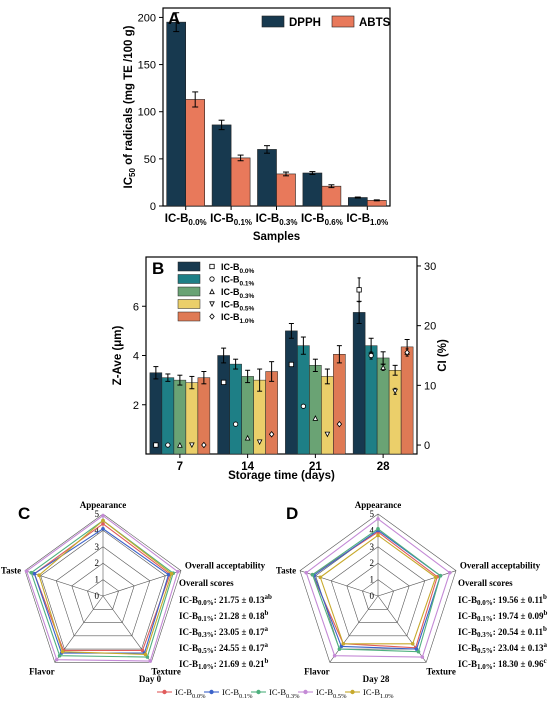 The width and height of the screenshot is (550, 702). What do you see at coordinates (166, 671) in the screenshot?
I see `chart-c-axis-label: Texture` at bounding box center [166, 671].